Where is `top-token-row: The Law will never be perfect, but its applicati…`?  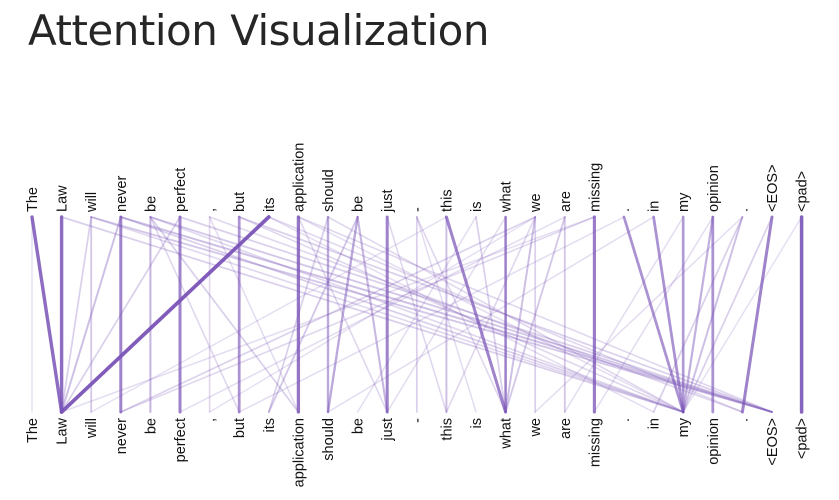
top-token-row: The Law will never be perfect, but its applicati… is located at coordinates (418, 178).